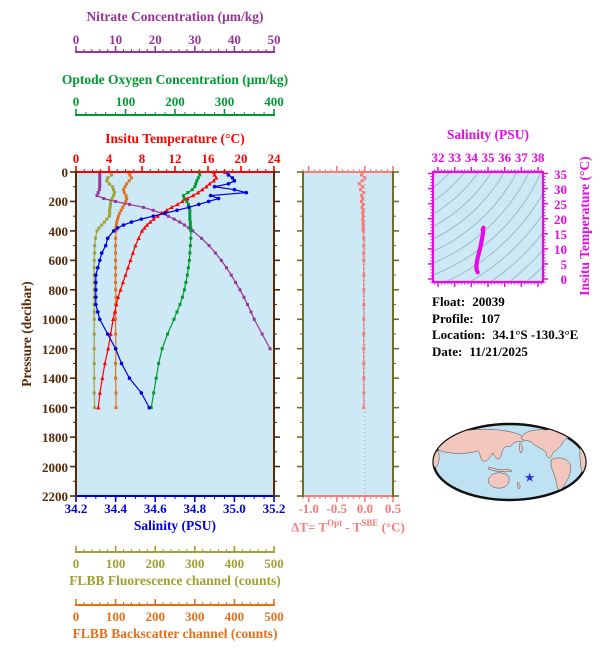 This screenshot has height=663, width=609. Describe the element at coordinates (116, 39) in the screenshot. I see `nitrate-tick-label: 10` at that location.